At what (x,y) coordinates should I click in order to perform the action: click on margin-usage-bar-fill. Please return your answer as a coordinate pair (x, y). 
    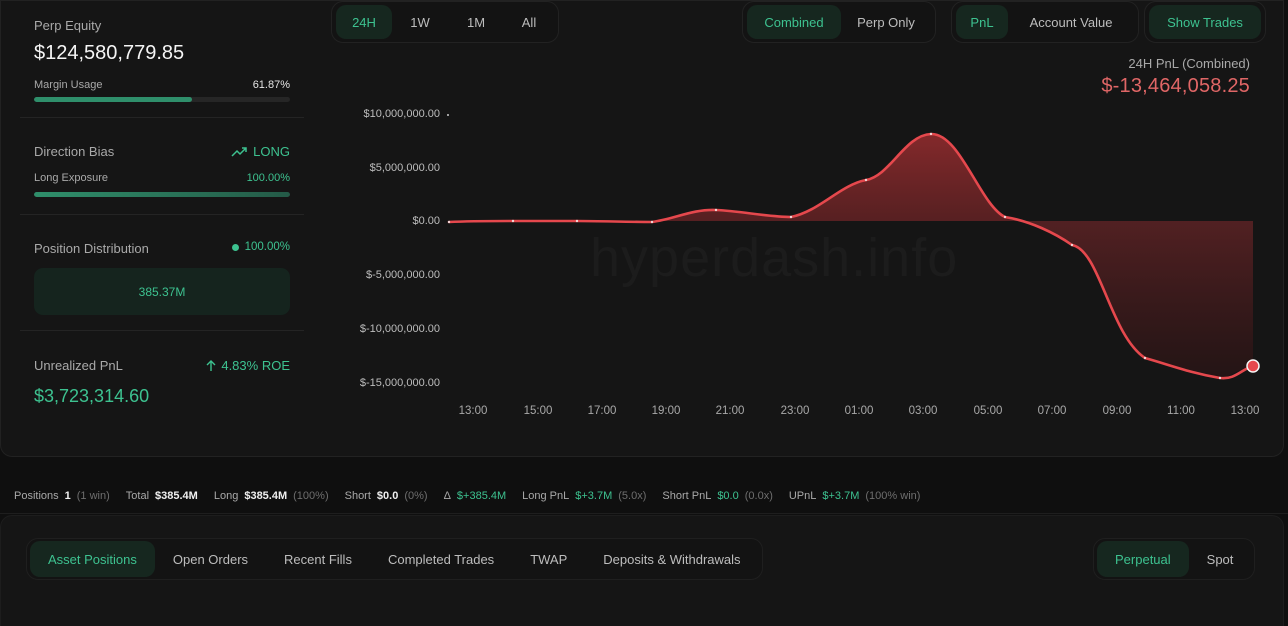
    Looking at the image, I should click on (113, 99).